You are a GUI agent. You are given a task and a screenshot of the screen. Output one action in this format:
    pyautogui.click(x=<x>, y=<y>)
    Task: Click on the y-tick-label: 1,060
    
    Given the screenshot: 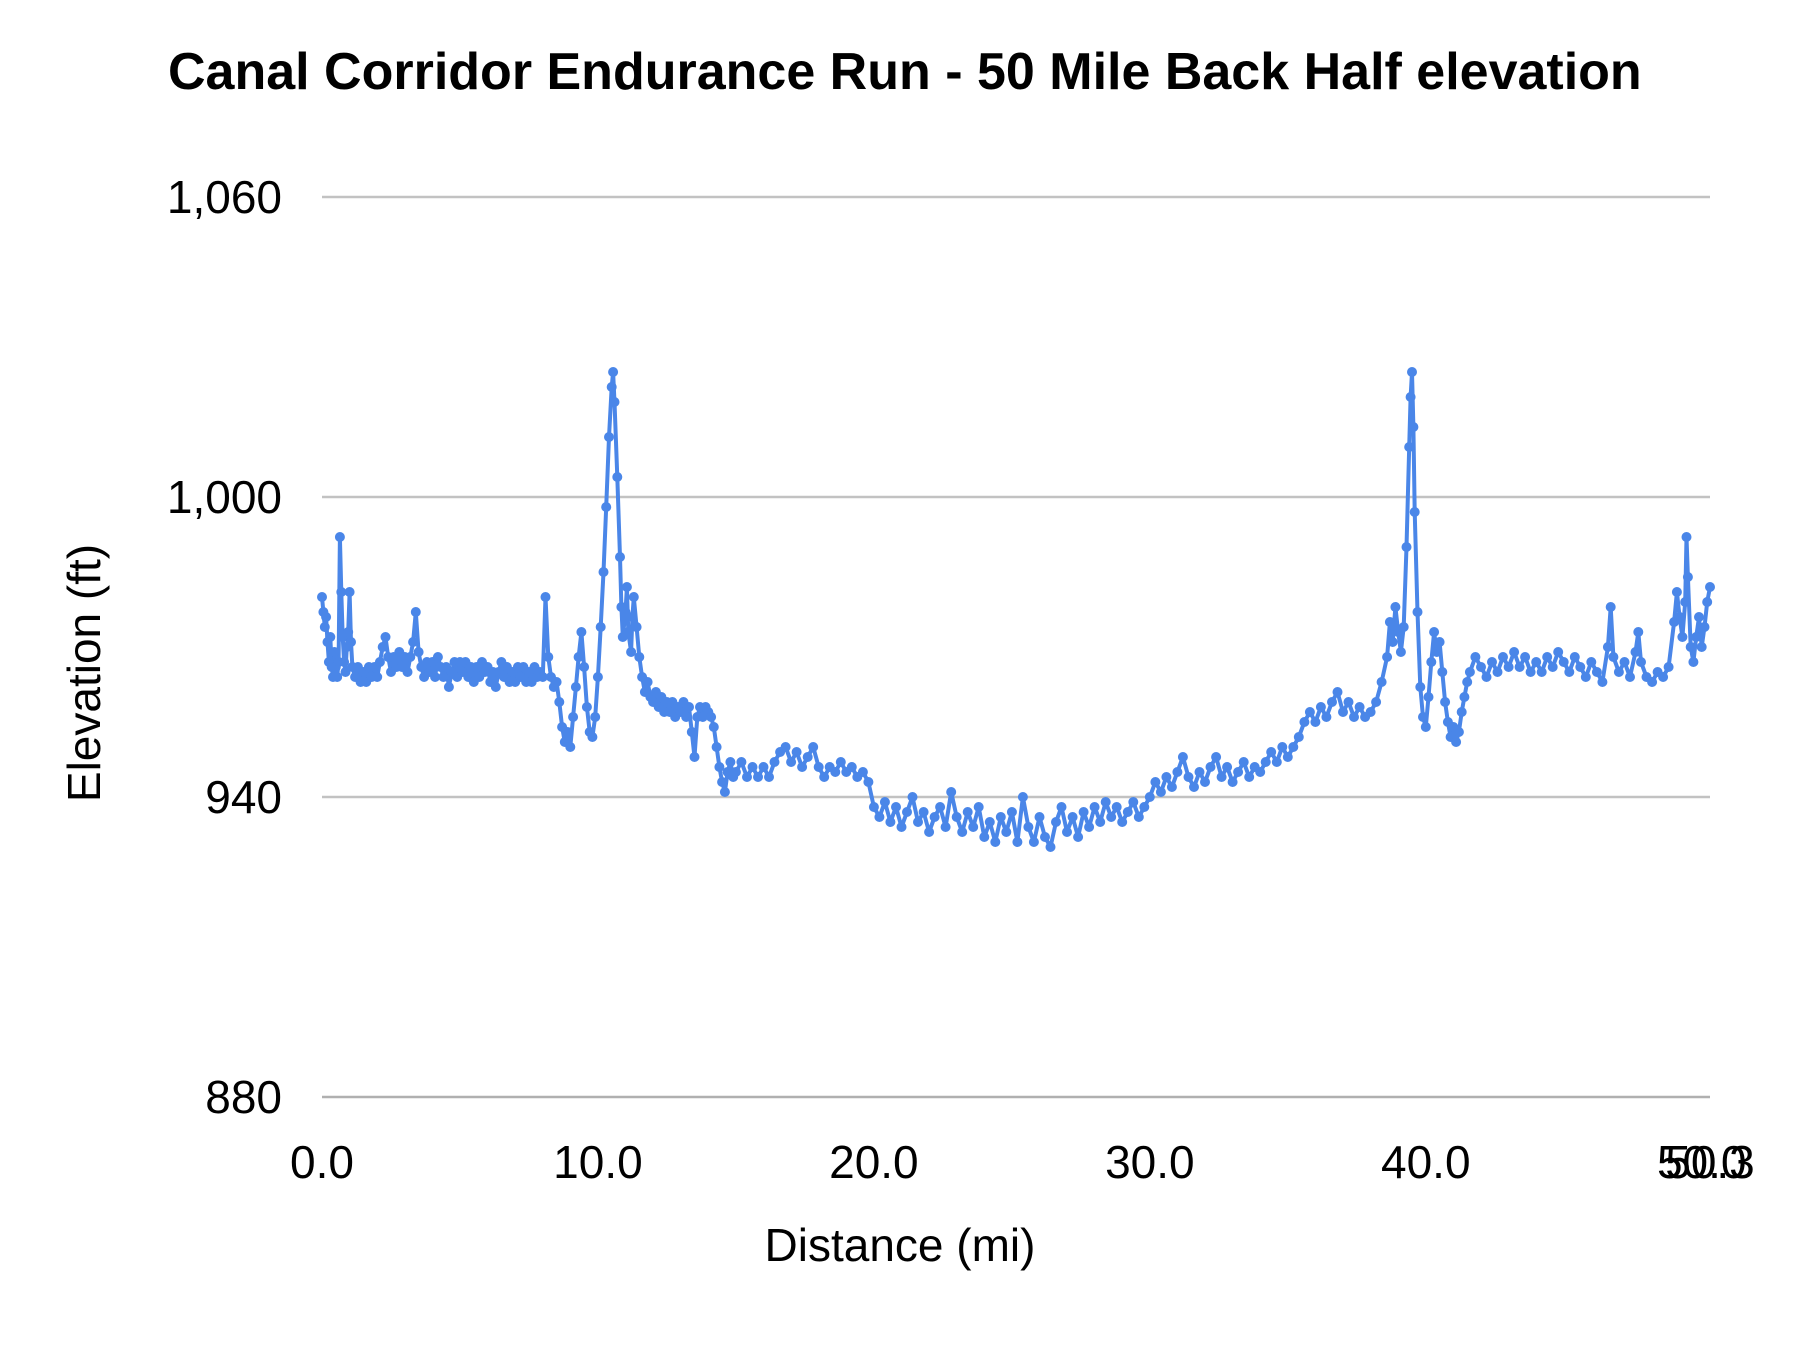 What is the action you would take?
    pyautogui.click(x=224, y=197)
    